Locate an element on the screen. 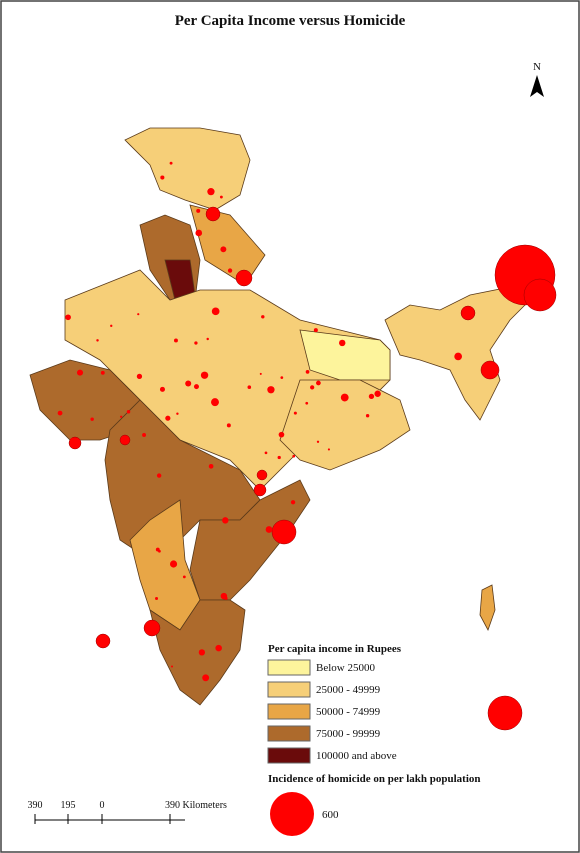 This screenshot has width=580, height=853. legend-label: 100000 and above is located at coordinates (356, 756).